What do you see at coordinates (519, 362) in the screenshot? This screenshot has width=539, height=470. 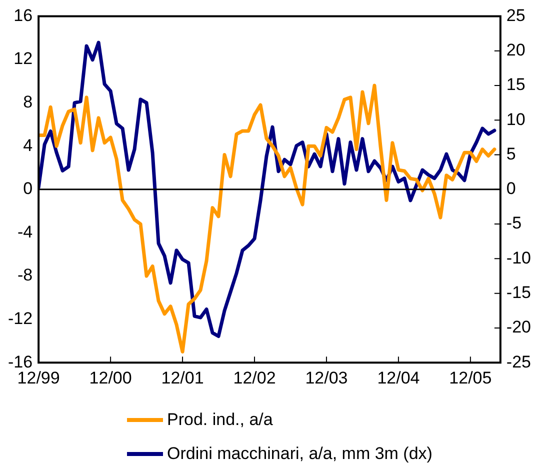 I see `y2-tick-label: -25` at bounding box center [519, 362].